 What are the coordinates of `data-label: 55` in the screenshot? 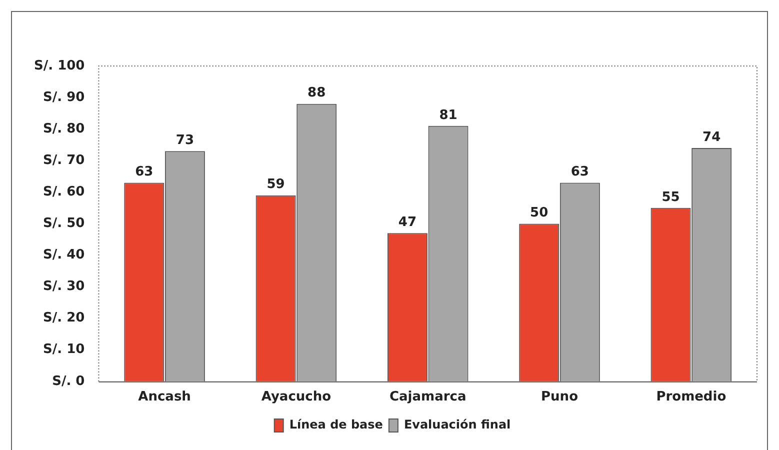 It's located at (671, 197).